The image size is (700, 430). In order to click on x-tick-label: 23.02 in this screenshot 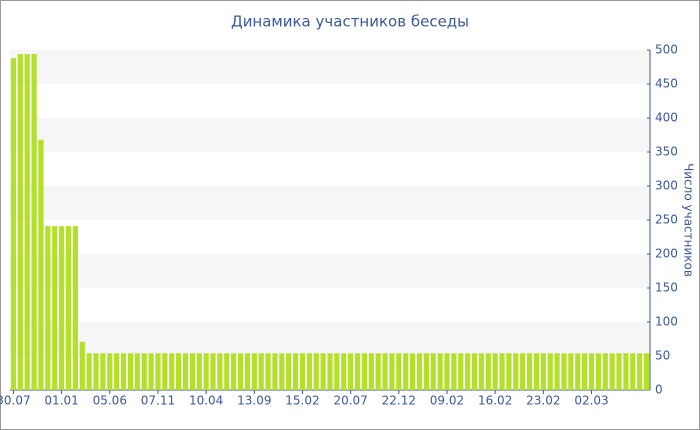, I will do `click(543, 401)`.